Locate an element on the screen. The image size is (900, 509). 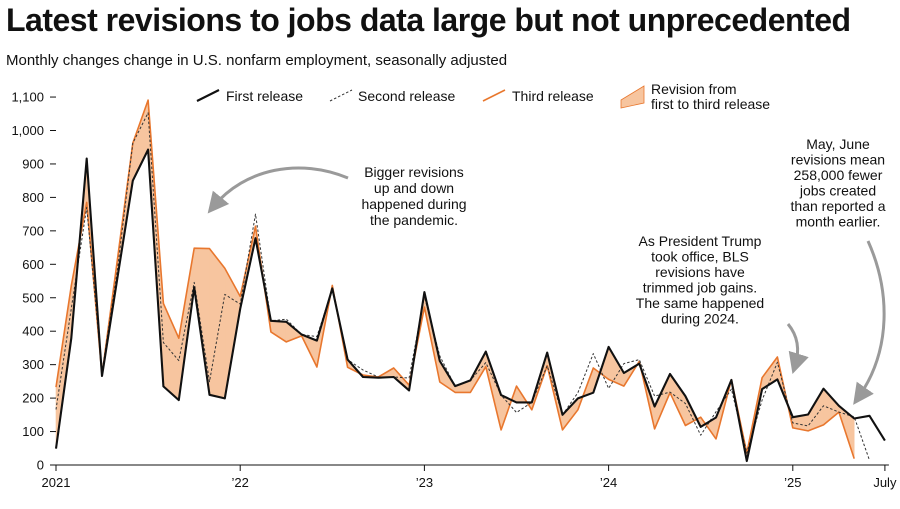
y-tick-label: 400 is located at coordinates (33, 331).